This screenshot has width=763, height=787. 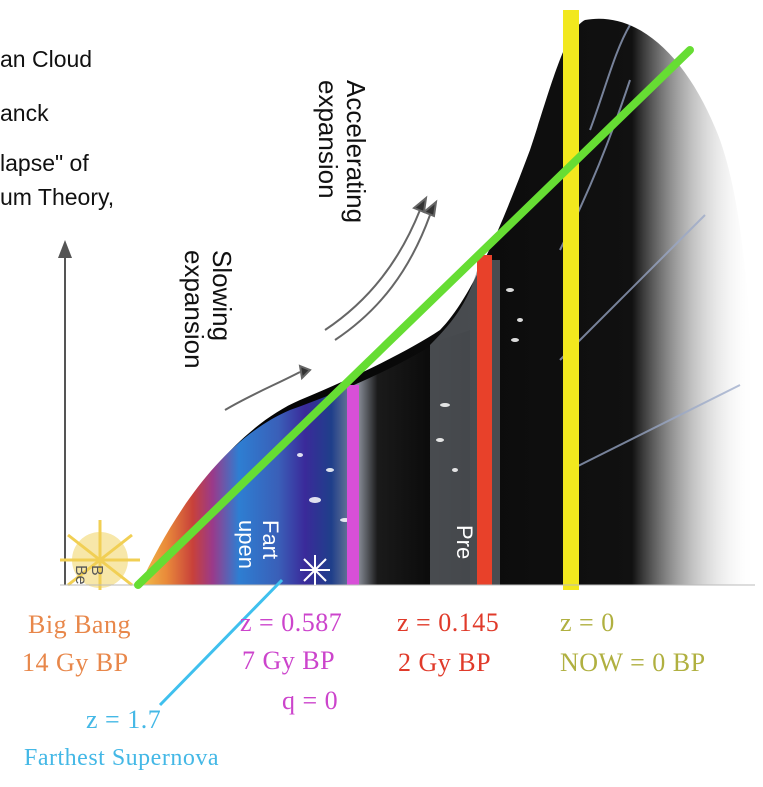 I want to click on z0587-bar, so click(x=353, y=485).